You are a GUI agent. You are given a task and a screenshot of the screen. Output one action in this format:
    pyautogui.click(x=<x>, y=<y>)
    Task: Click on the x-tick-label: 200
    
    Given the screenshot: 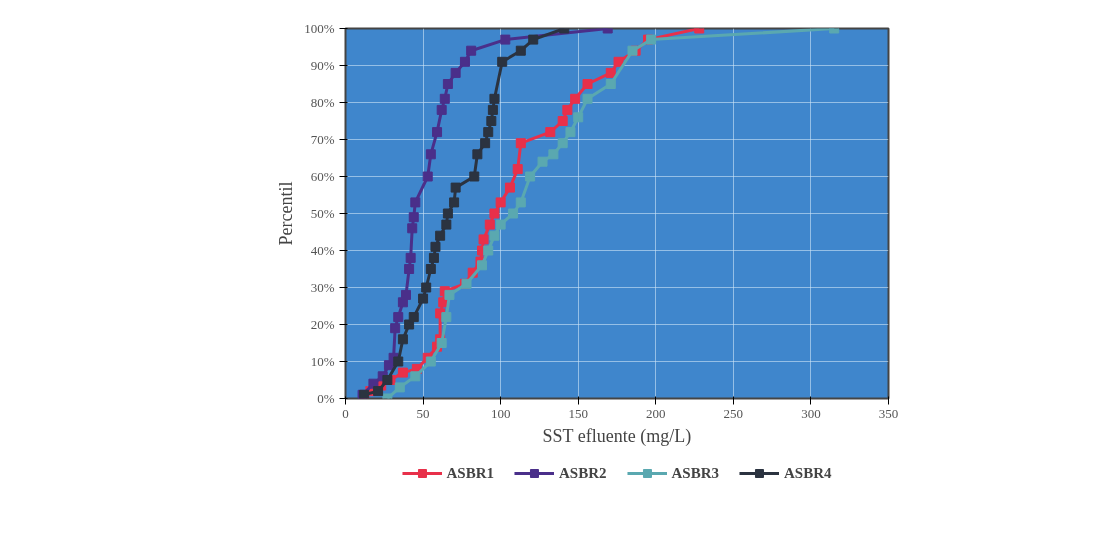 What is the action you would take?
    pyautogui.click(x=656, y=413)
    